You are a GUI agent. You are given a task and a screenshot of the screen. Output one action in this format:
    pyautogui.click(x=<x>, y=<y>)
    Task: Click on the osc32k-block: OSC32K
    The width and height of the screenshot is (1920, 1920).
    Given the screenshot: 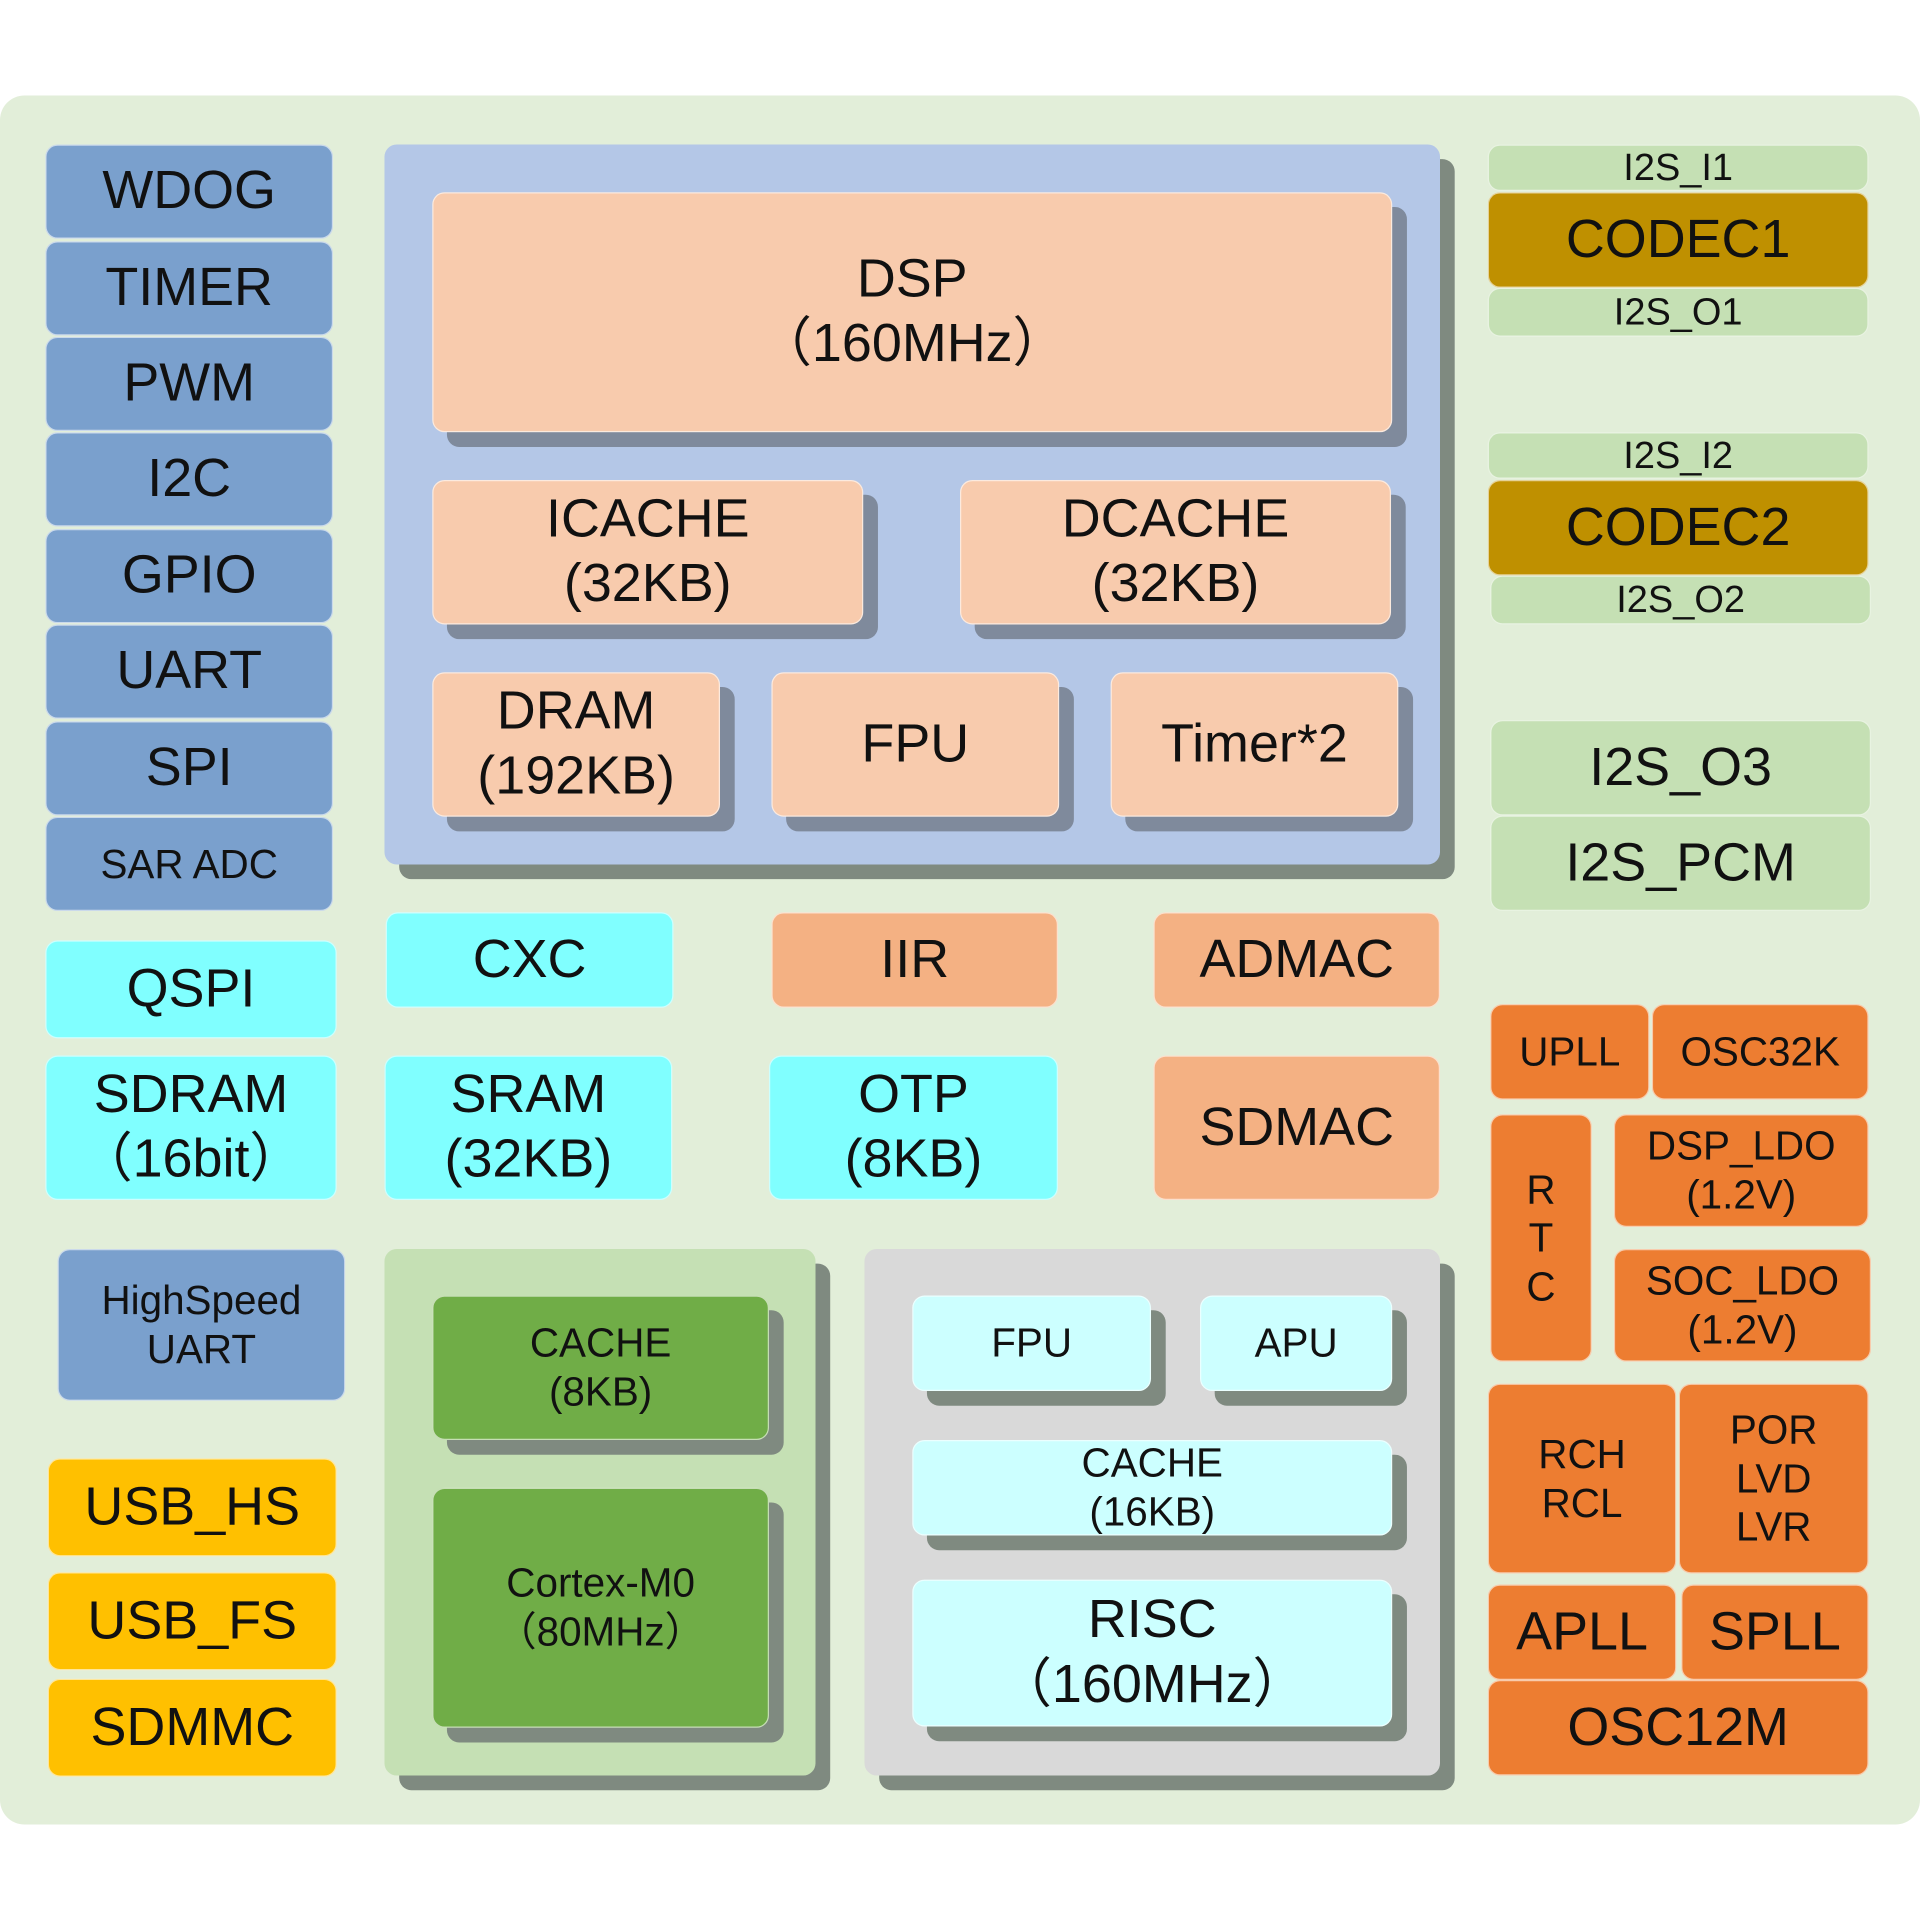 What is the action you would take?
    pyautogui.click(x=1760, y=1052)
    